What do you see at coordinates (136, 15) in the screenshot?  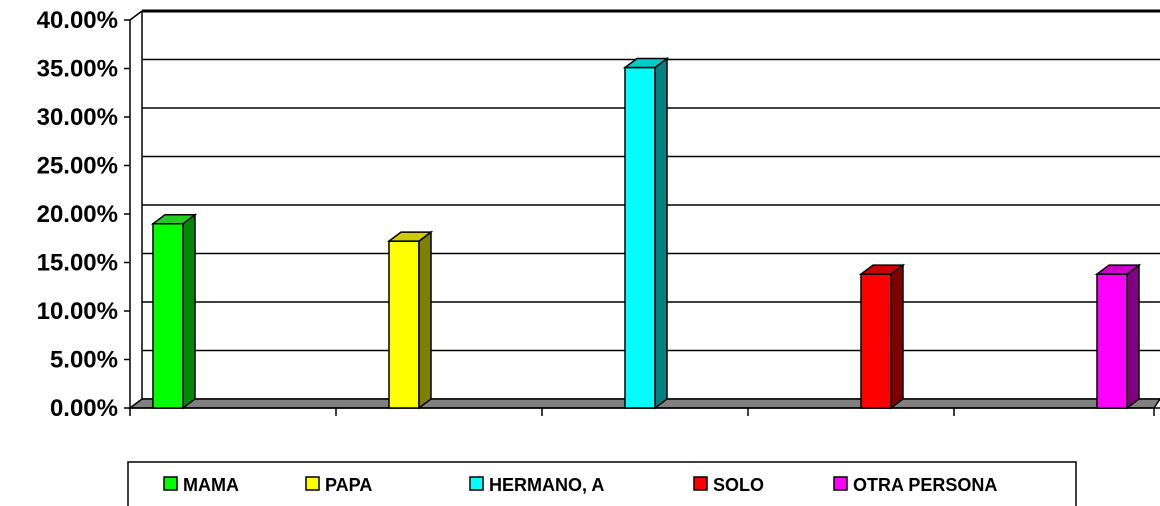 I see `wall-side-edge` at bounding box center [136, 15].